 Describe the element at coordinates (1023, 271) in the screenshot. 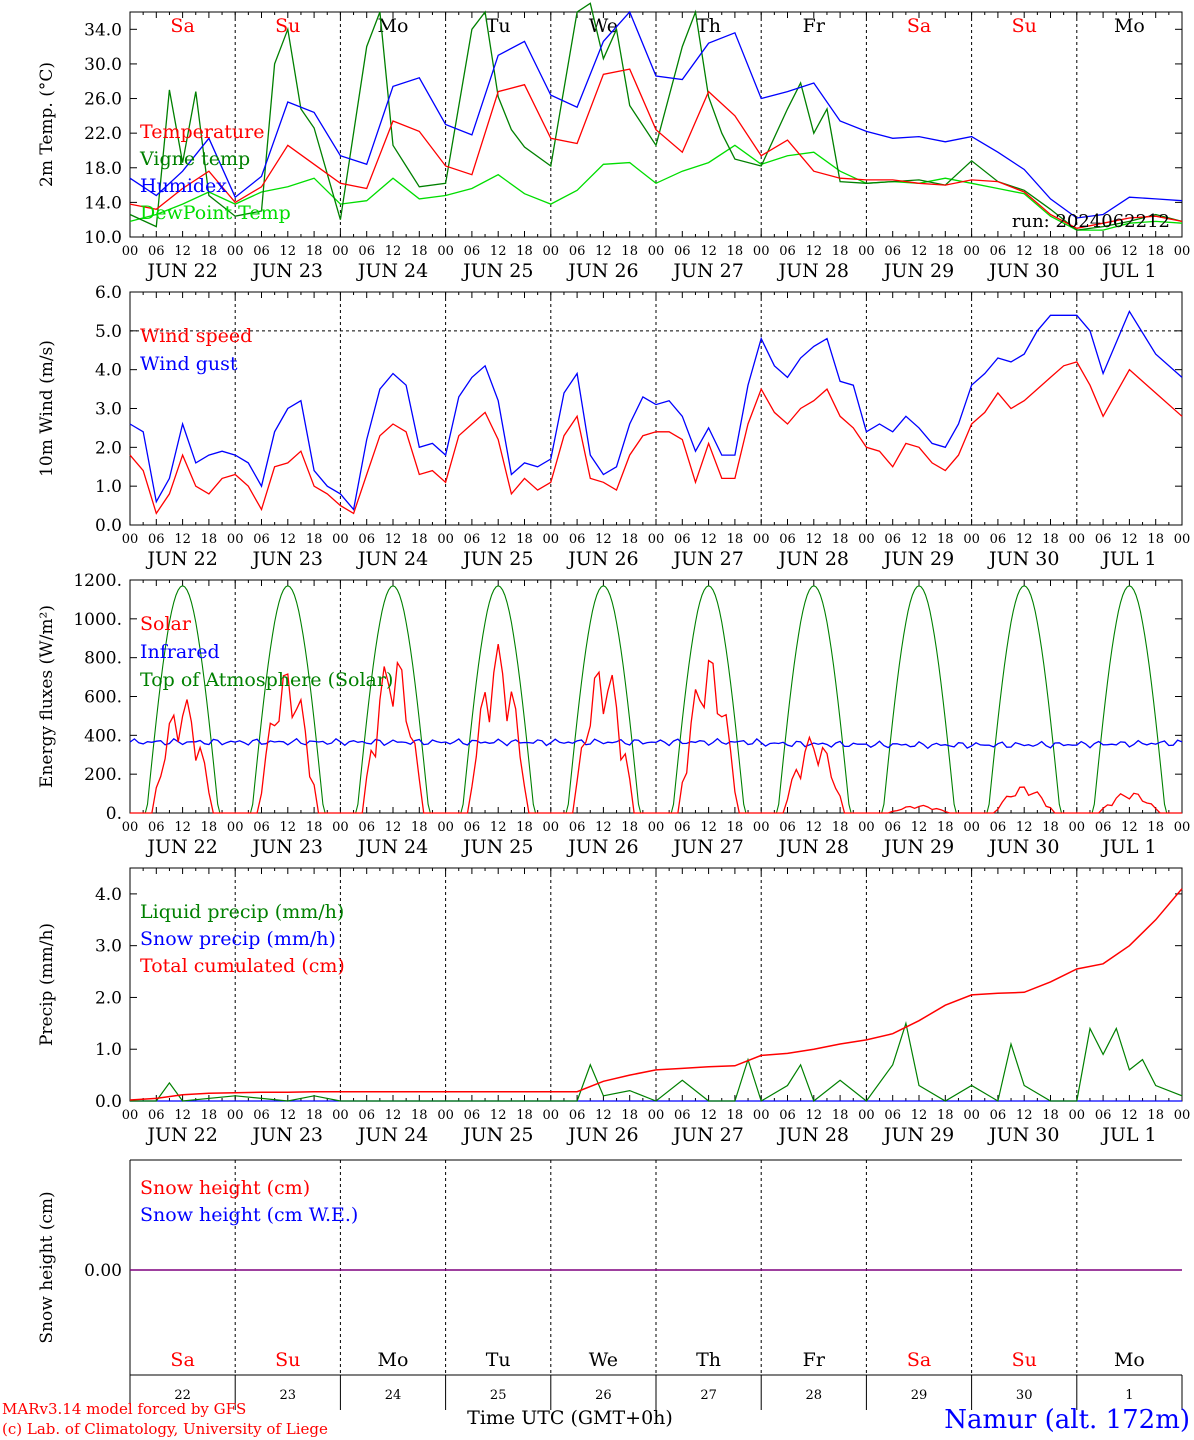

I see `date-label: JUN 30` at that location.